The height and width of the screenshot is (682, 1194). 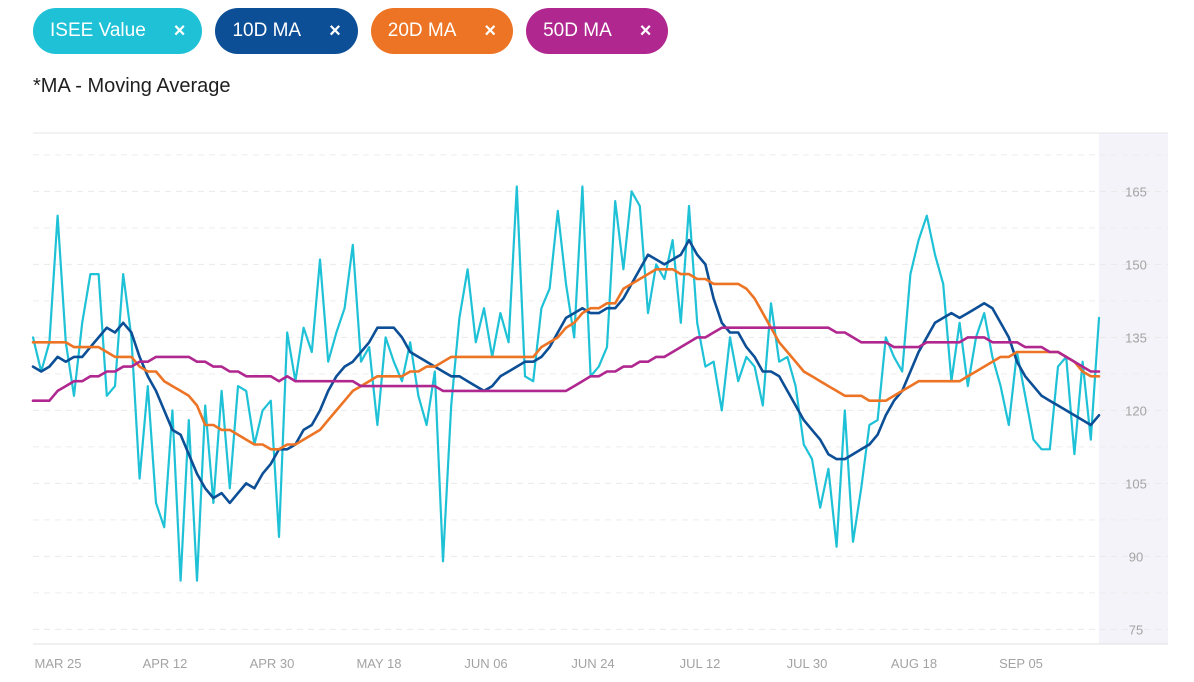 I want to click on x-tick-label: AUG 18, so click(x=914, y=663).